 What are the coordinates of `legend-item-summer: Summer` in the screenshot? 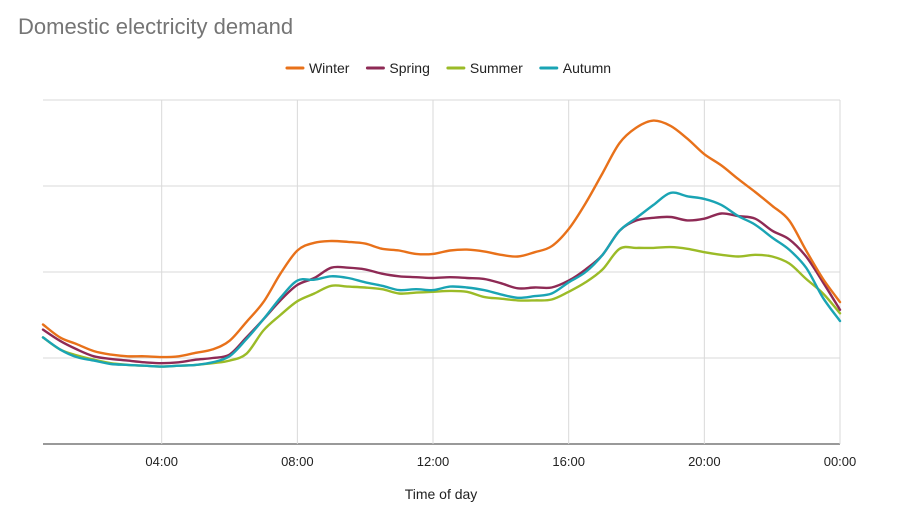 It's located at (484, 68).